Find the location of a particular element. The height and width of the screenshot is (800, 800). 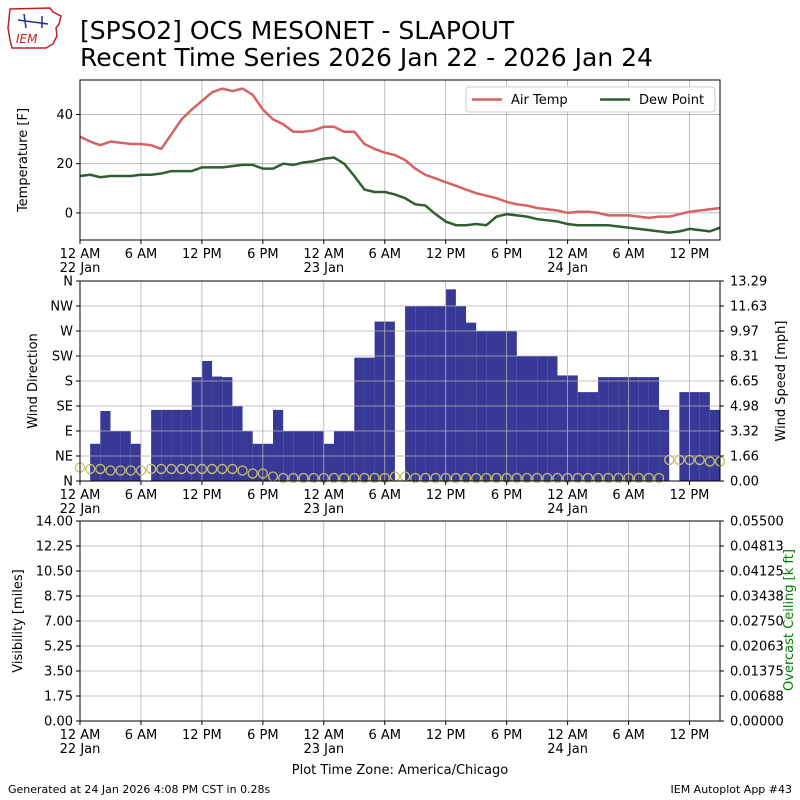

chart-title-line-1: [SPSO2] OCS MESONET - SLAPOUT is located at coordinates (297, 30).